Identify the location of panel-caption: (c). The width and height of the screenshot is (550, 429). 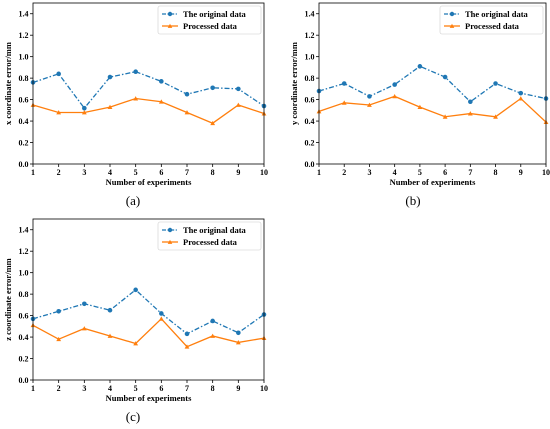
(133, 416).